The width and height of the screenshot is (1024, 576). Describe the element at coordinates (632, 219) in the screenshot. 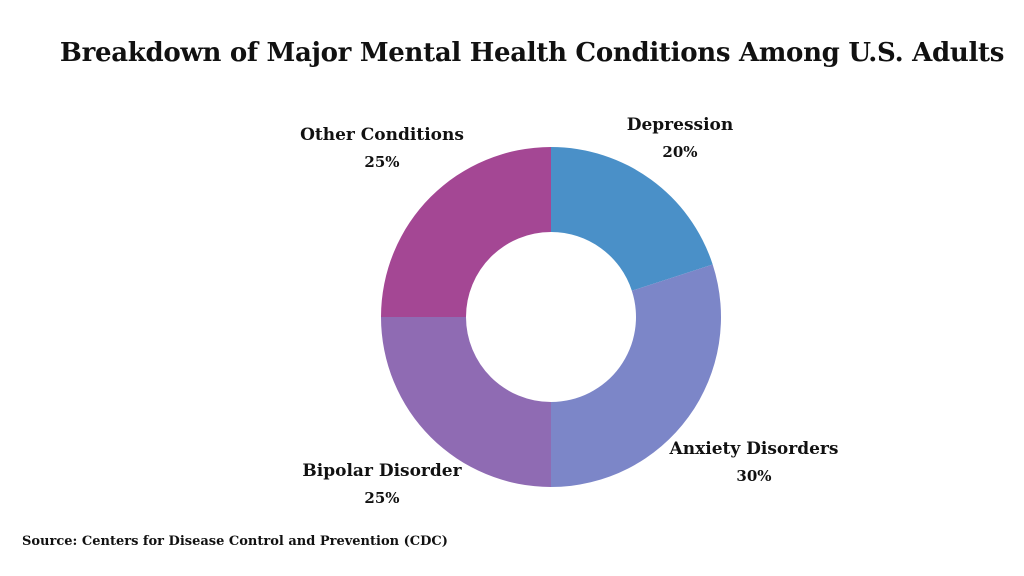

I see `slice-depression` at that location.